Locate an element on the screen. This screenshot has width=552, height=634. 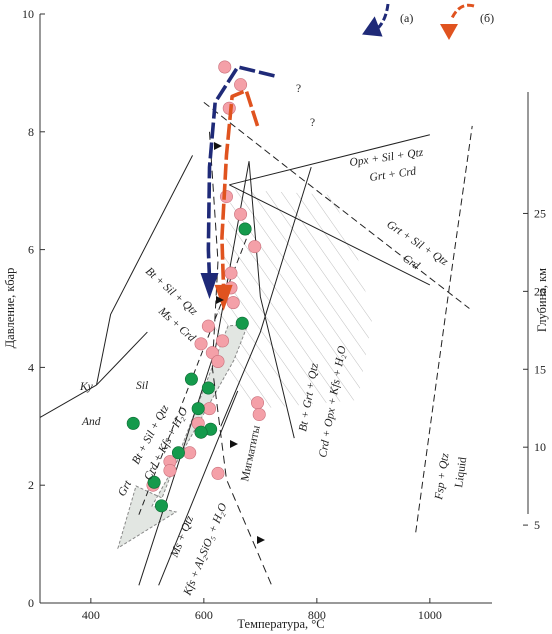
label-fsp-qtz: Fsp + Qtz is located at coordinates (442, 476).